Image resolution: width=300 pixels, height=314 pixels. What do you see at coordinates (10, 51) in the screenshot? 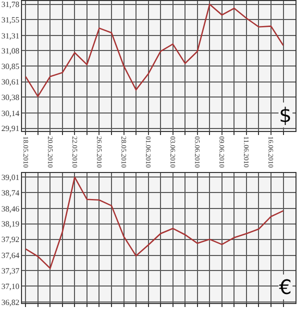
I see `y-tick-label: 31,08` at bounding box center [10, 51].